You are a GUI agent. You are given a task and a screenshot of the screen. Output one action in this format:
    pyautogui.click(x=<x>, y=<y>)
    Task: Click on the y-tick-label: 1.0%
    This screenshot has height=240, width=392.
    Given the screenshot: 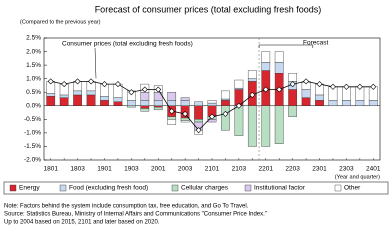 What is the action you would take?
    pyautogui.click(x=33, y=78)
    